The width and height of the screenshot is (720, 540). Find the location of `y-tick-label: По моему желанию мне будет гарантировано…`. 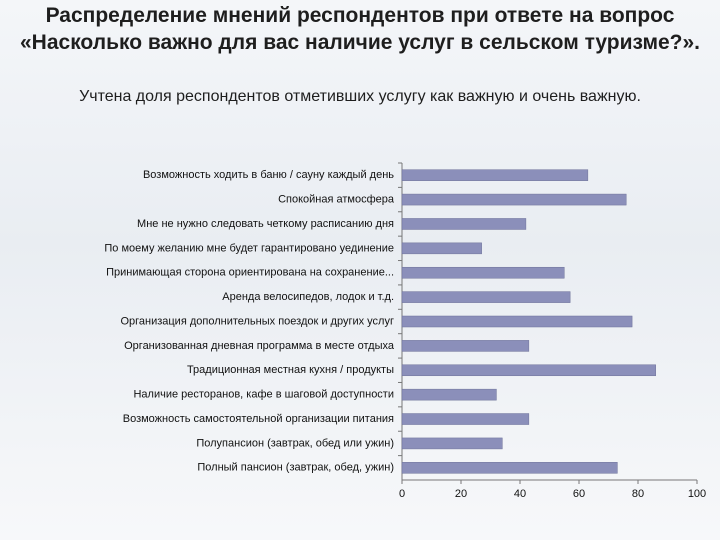

y-tick-label: По моему желанию мне будет гарантировано… is located at coordinates (249, 248).